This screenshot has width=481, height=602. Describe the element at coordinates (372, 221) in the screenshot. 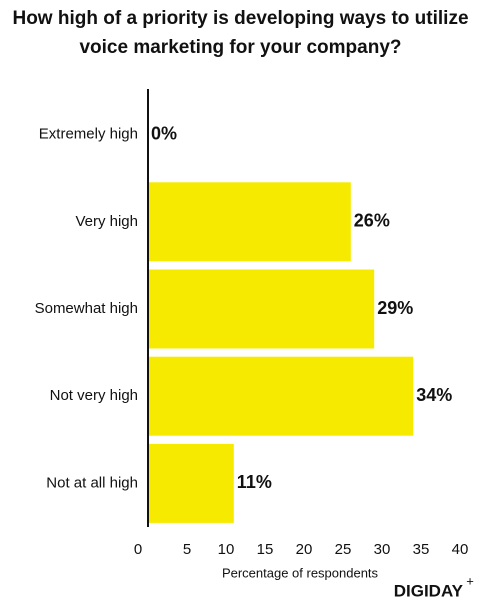

I see `value-label: 26%` at that location.